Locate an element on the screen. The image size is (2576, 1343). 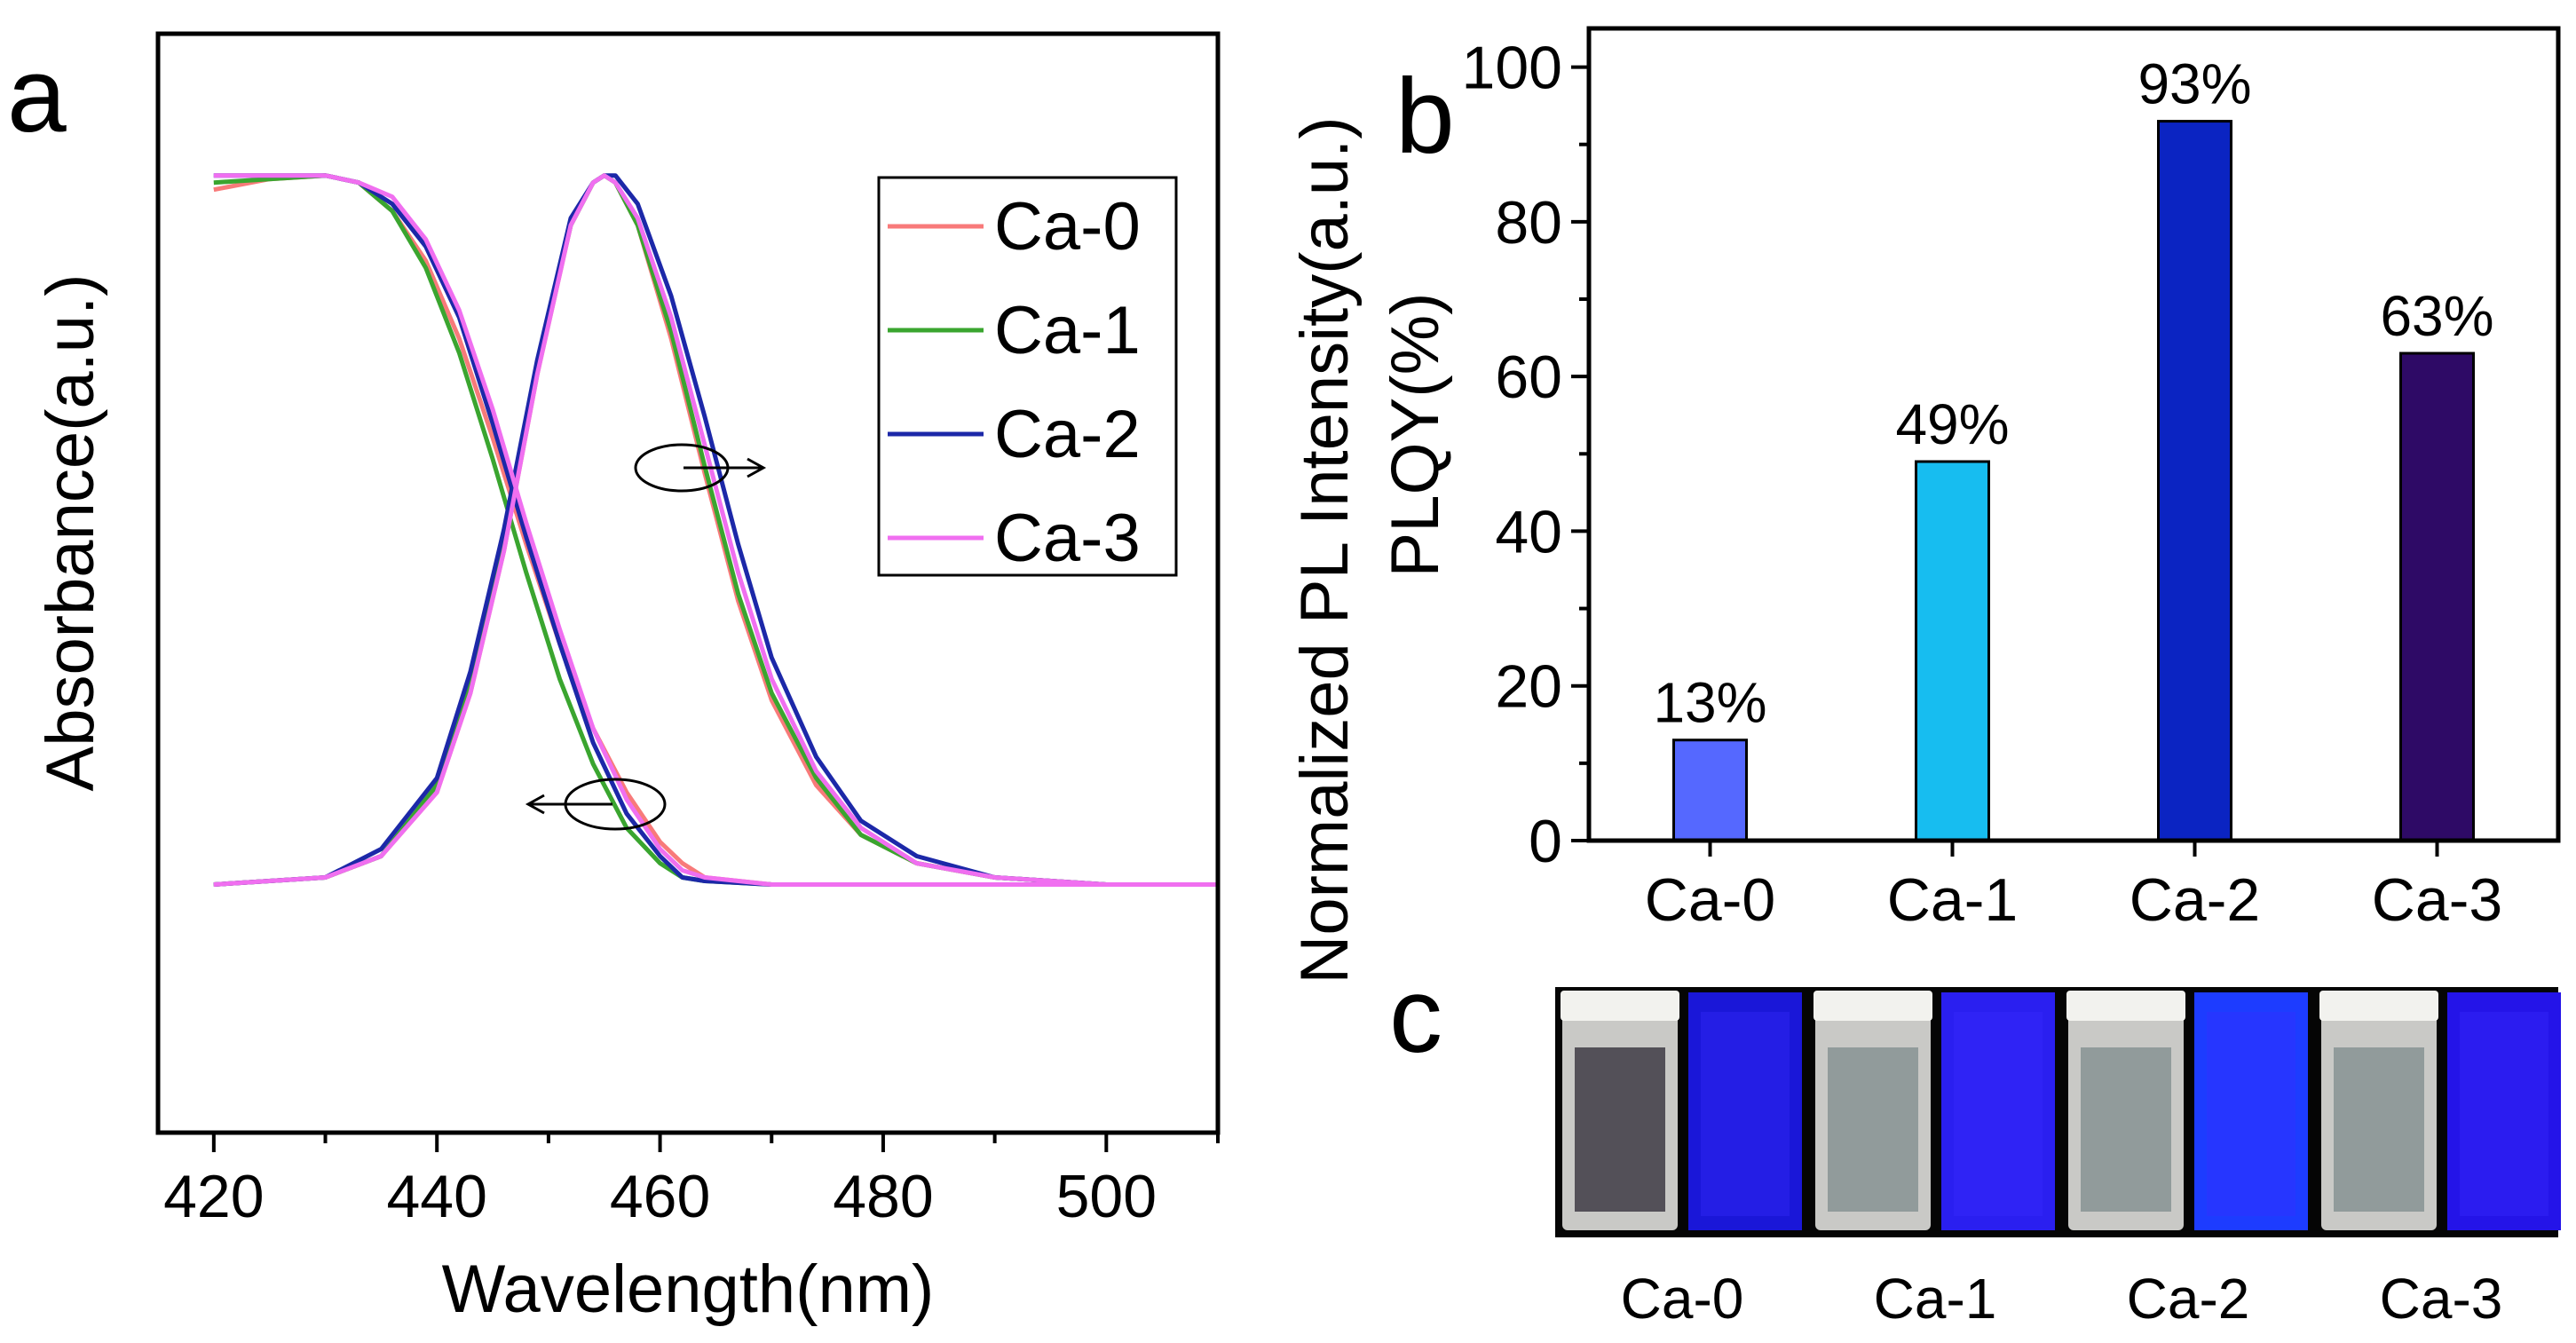
photo-label-ca-0: Ca-0 is located at coordinates (1682, 1299).